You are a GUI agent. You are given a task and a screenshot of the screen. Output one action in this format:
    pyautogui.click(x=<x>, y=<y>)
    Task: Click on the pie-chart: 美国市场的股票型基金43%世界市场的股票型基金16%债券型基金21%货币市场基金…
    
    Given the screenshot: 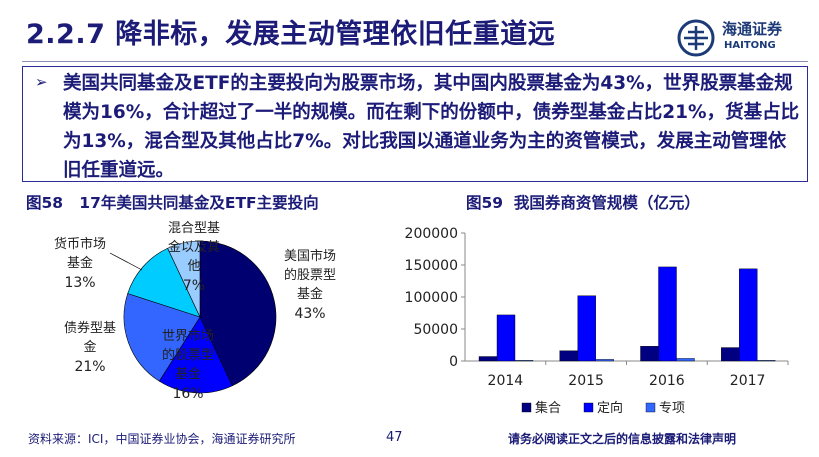 What is the action you would take?
    pyautogui.click(x=195, y=311)
    